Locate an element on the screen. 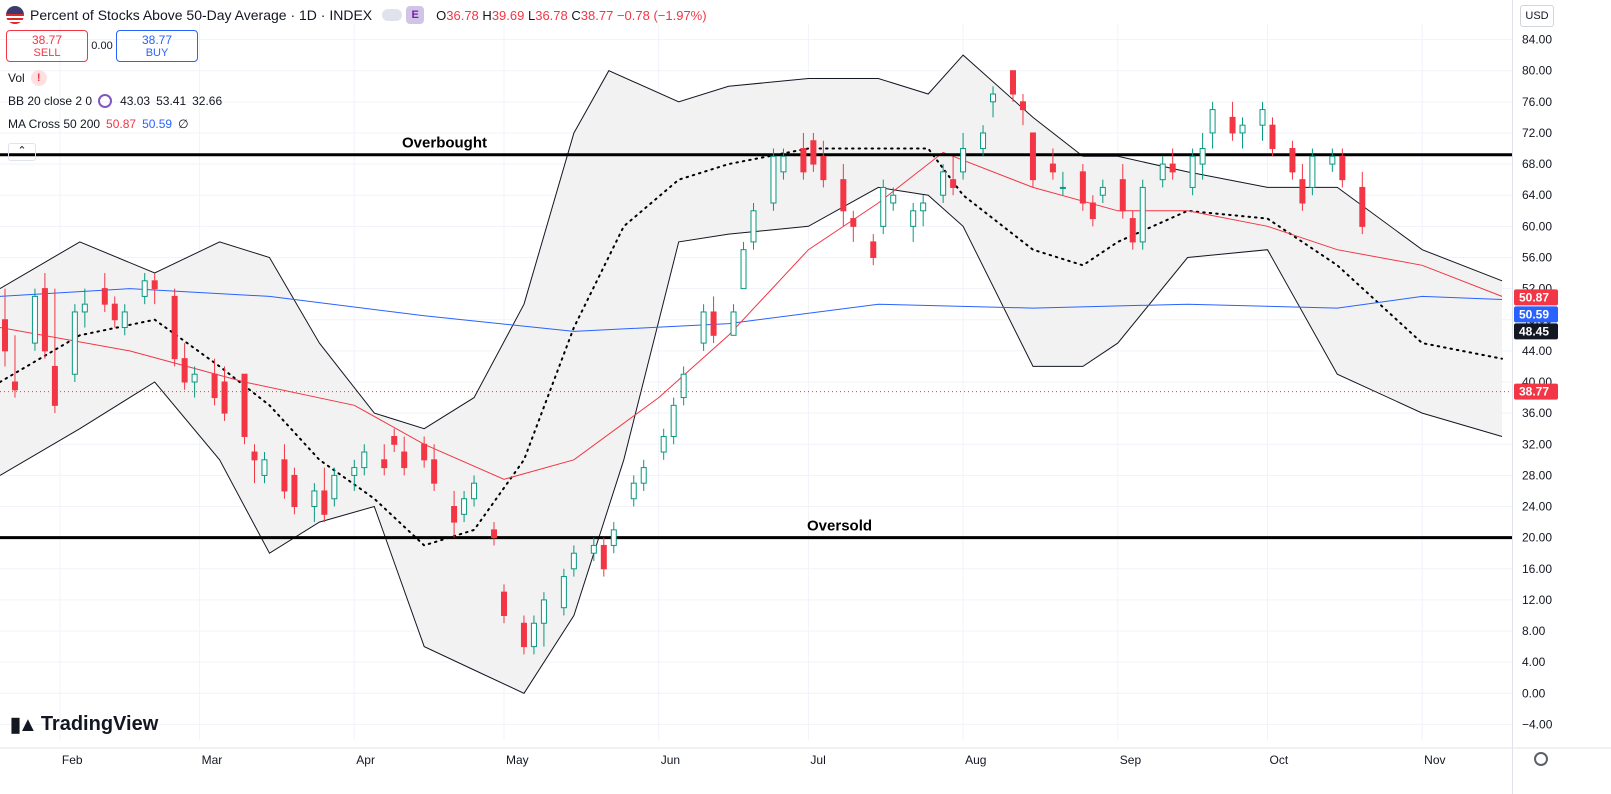  buy-label: BUY is located at coordinates (157, 53).